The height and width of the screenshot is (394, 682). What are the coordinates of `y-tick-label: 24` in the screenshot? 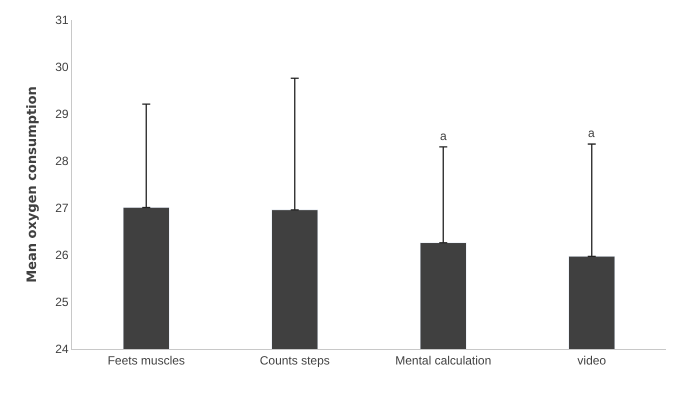 It's located at (62, 349).